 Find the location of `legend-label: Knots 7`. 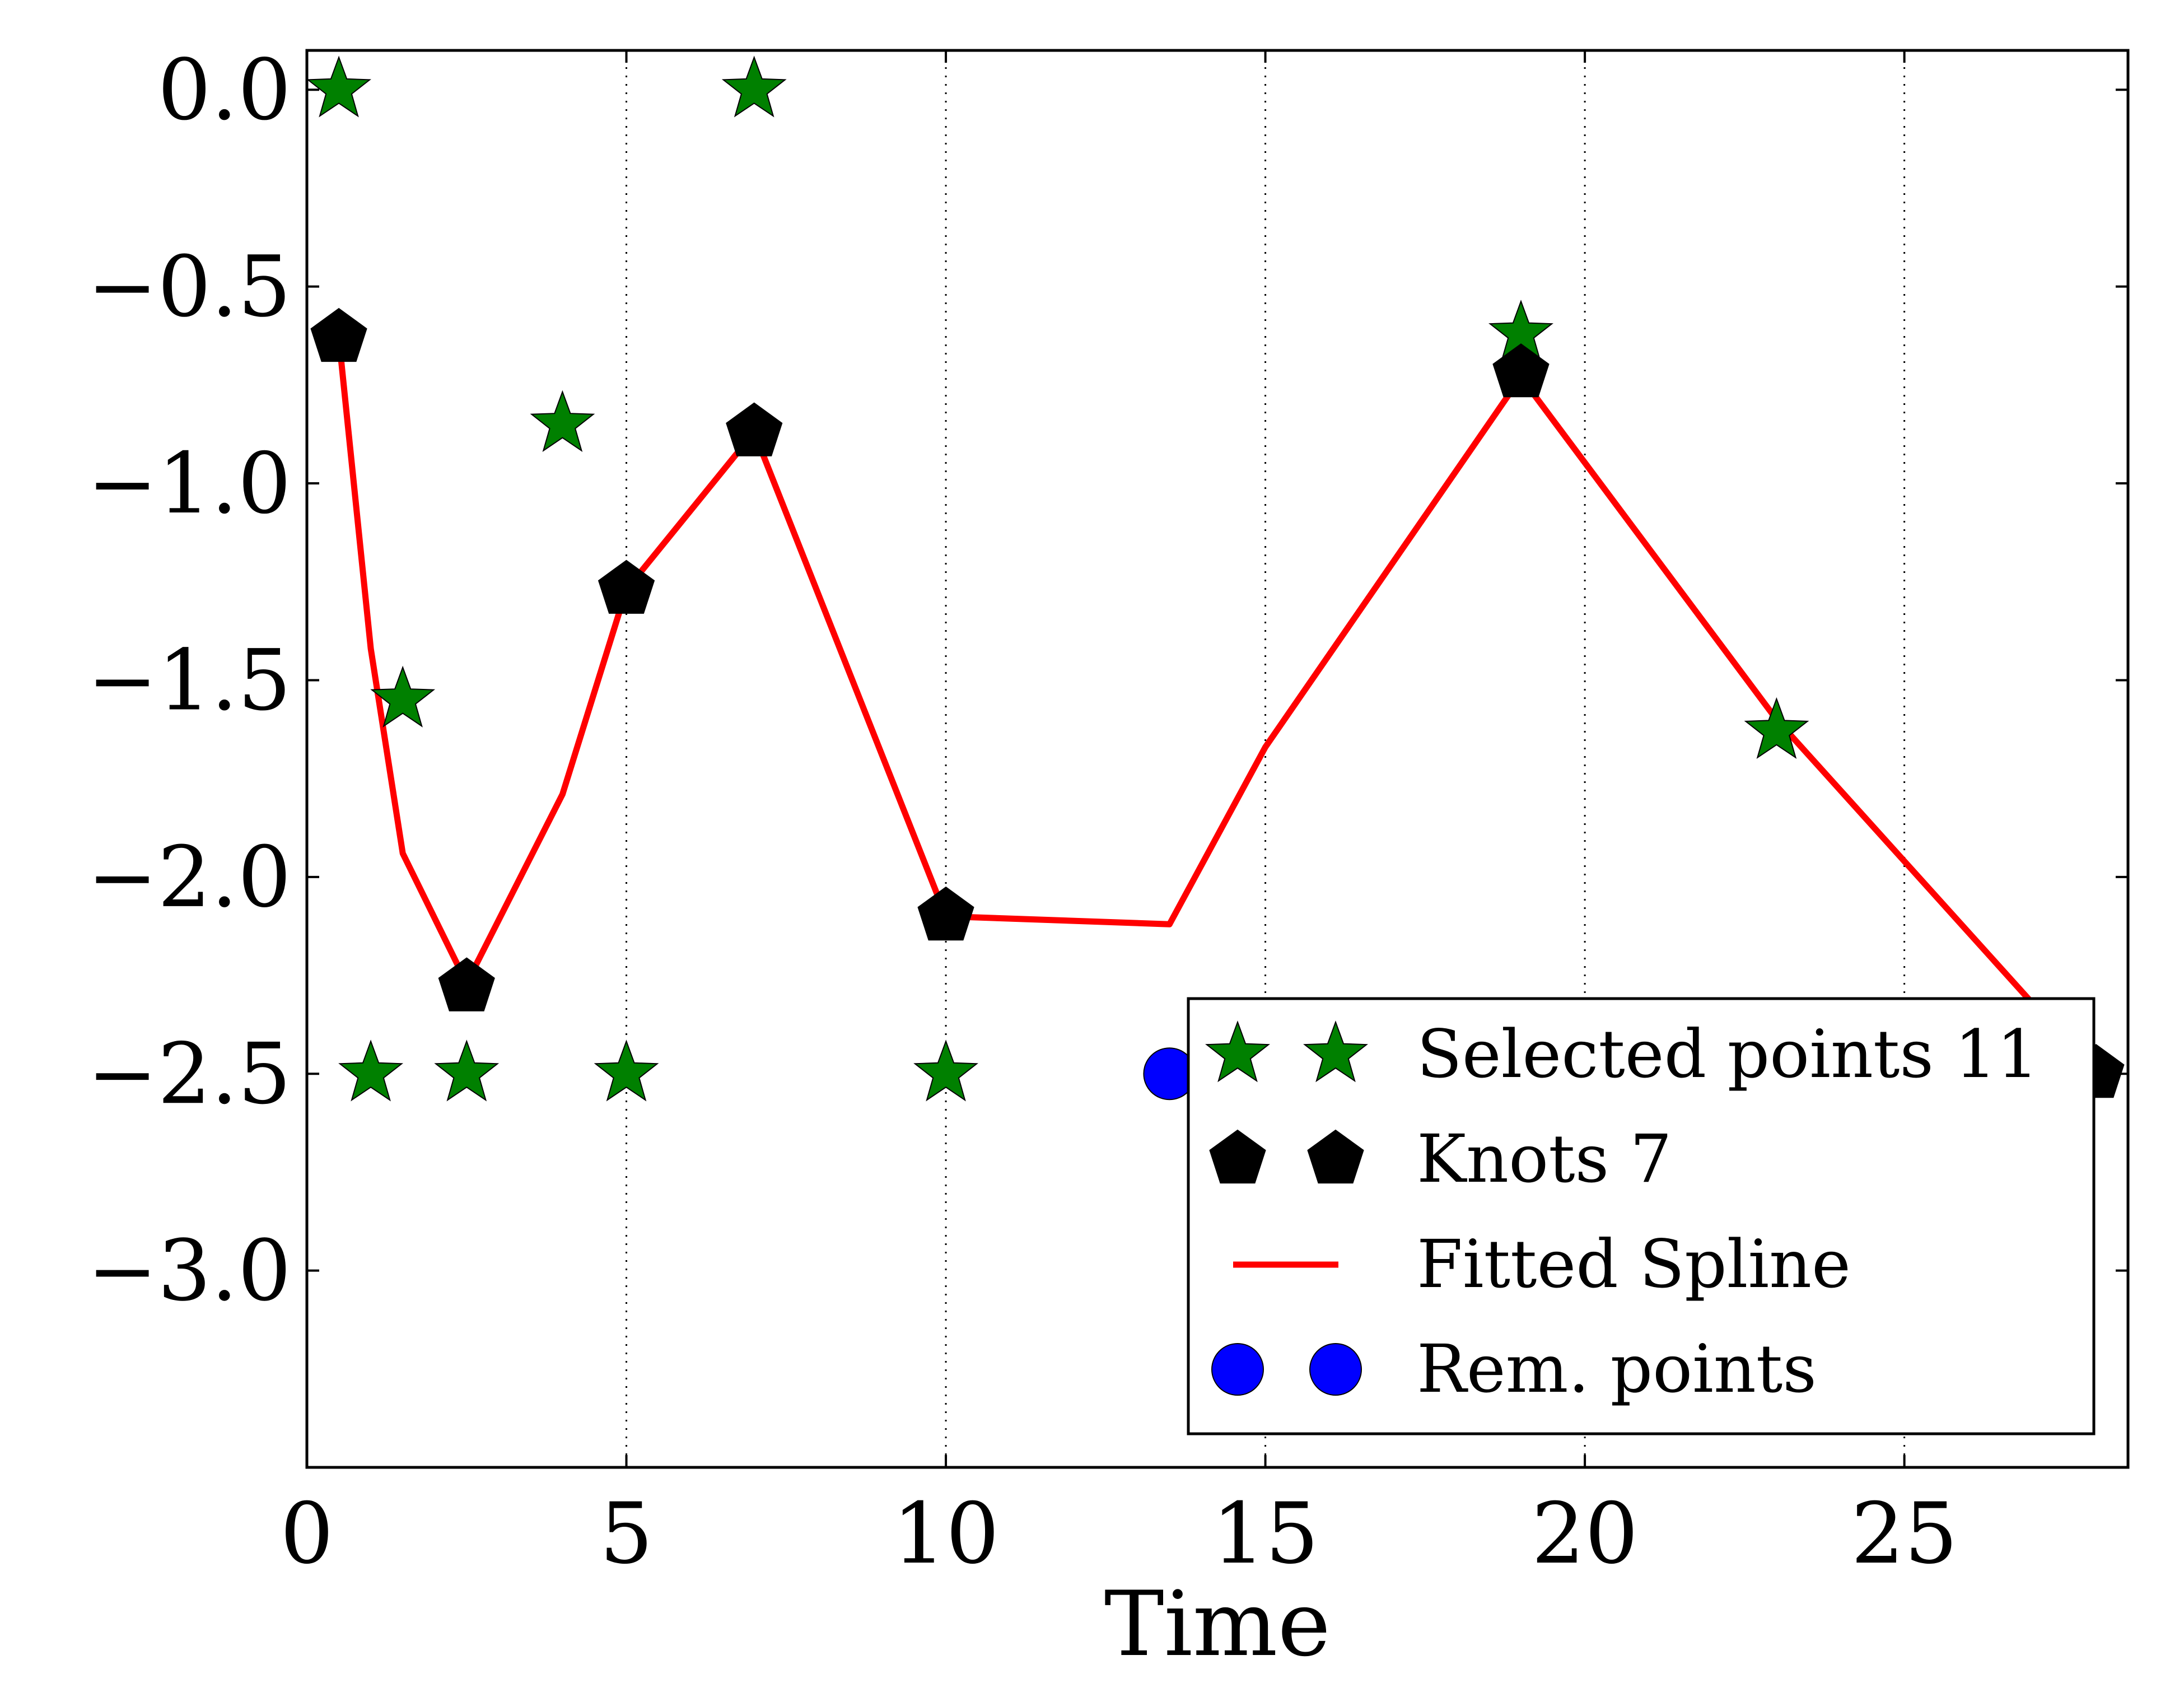

legend-label: Knots 7 is located at coordinates (1544, 1158).